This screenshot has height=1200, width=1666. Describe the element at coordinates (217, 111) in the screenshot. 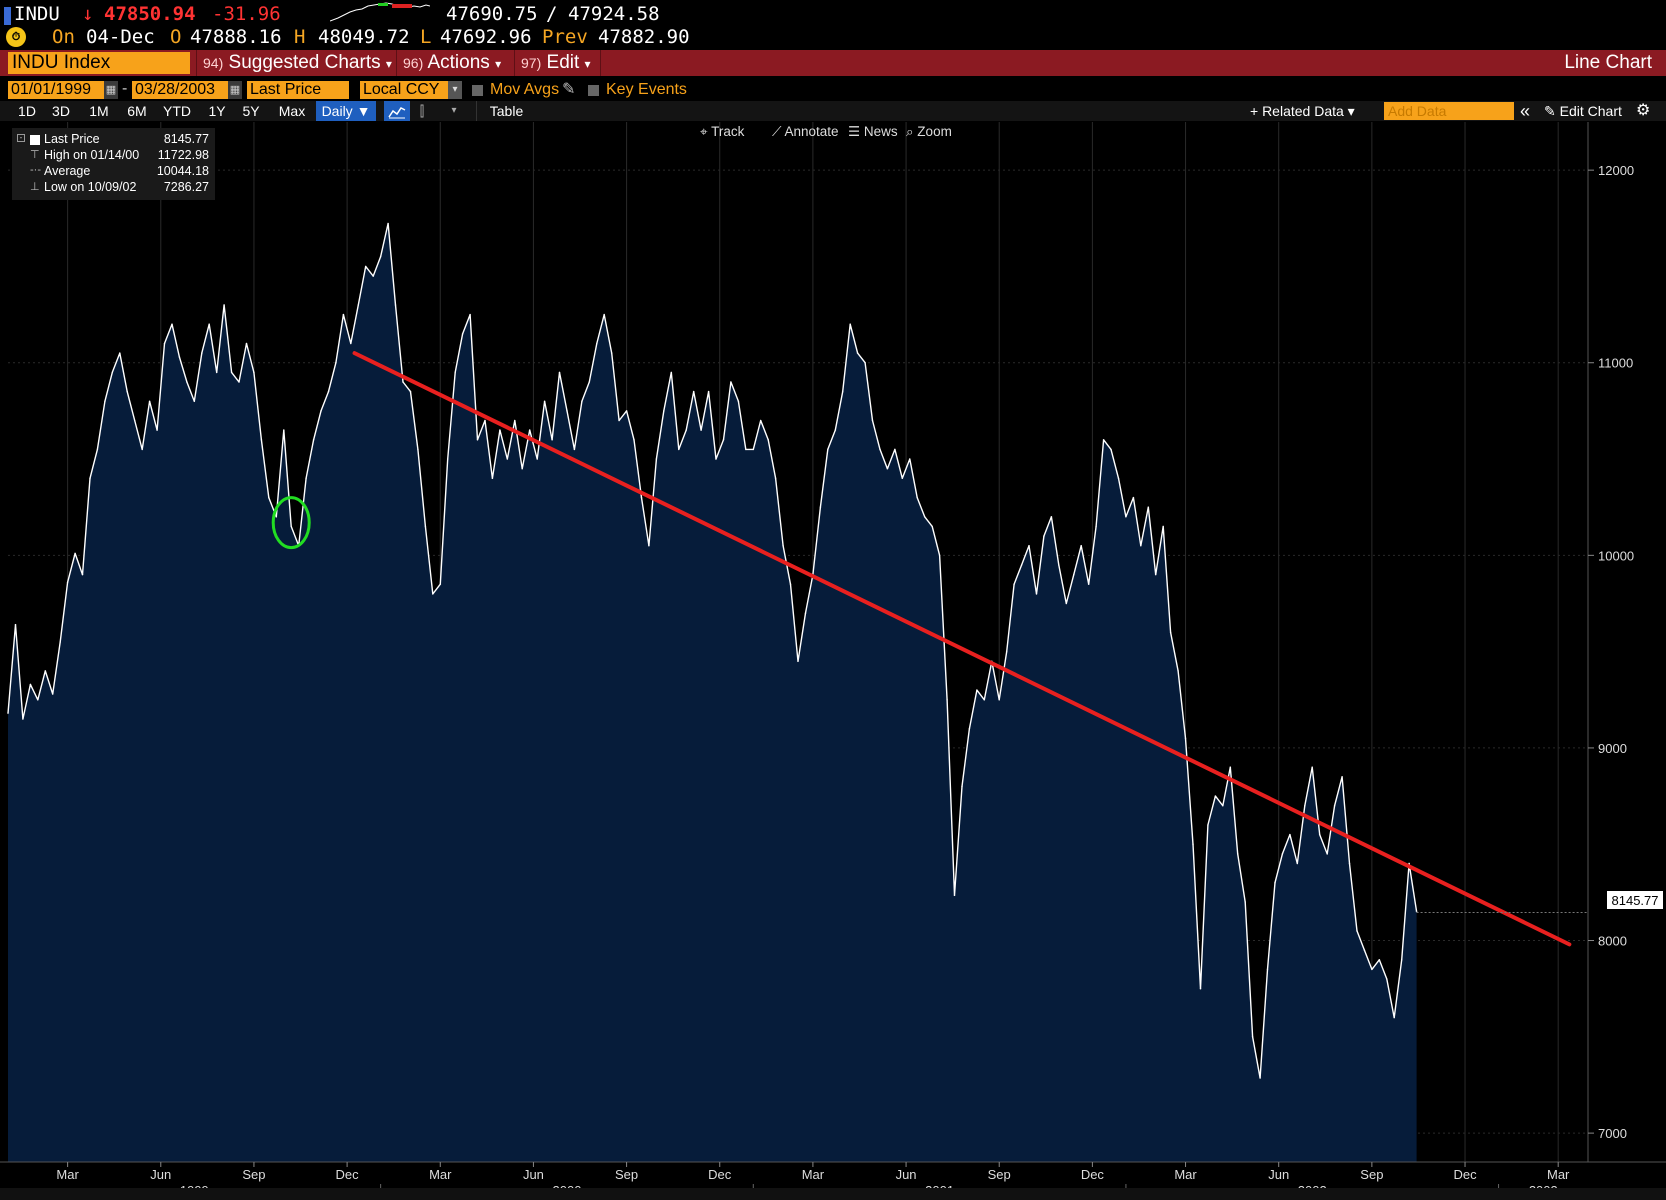

I see `range-1y: 1Y` at that location.